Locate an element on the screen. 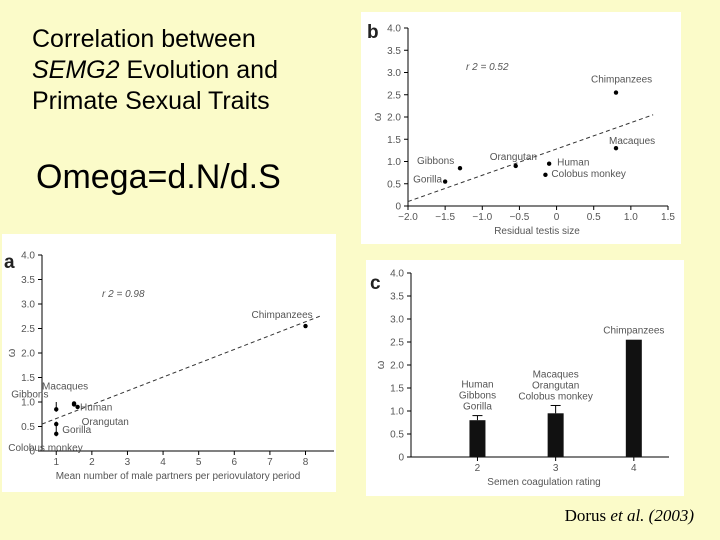 The width and height of the screenshot is (720, 540). x-tick-label: 8 is located at coordinates (306, 462).